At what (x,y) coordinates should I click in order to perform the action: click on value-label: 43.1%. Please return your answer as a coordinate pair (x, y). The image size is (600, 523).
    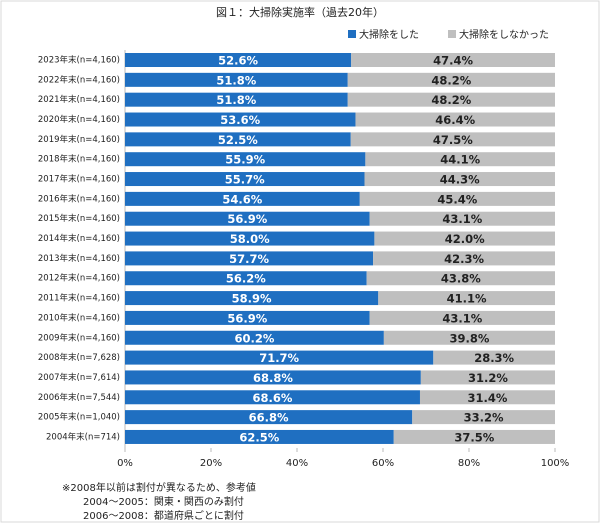
    Looking at the image, I should click on (462, 219).